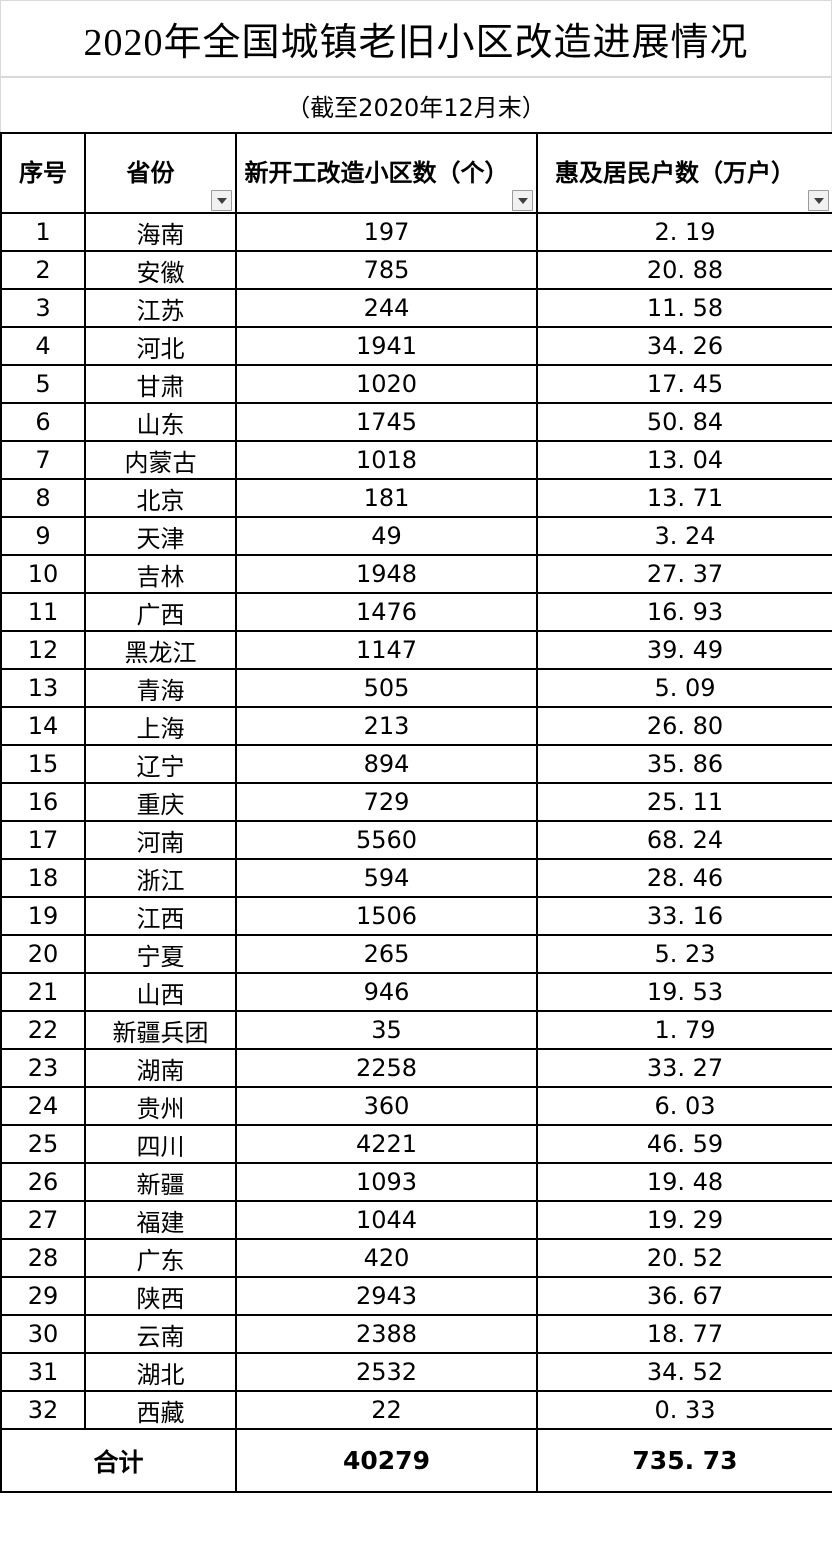  What do you see at coordinates (386, 536) in the screenshot?
I see `cell-communities: 49` at bounding box center [386, 536].